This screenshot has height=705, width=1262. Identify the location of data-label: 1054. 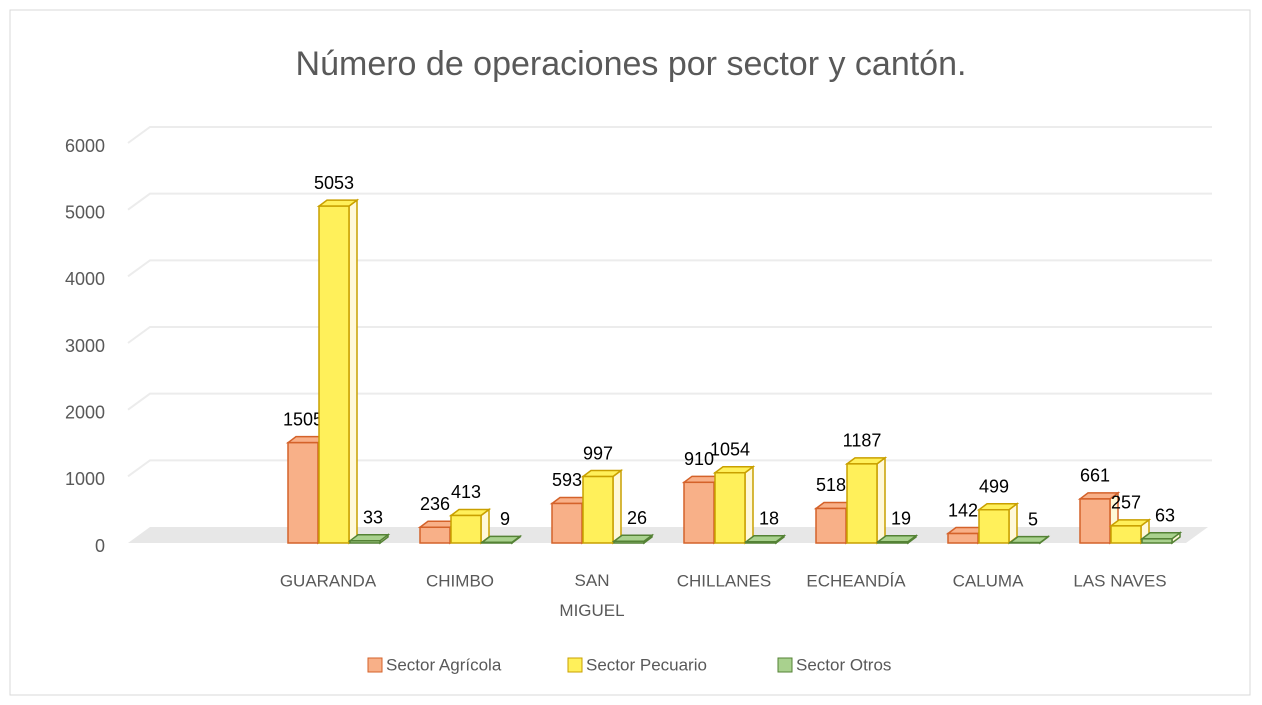
(730, 449).